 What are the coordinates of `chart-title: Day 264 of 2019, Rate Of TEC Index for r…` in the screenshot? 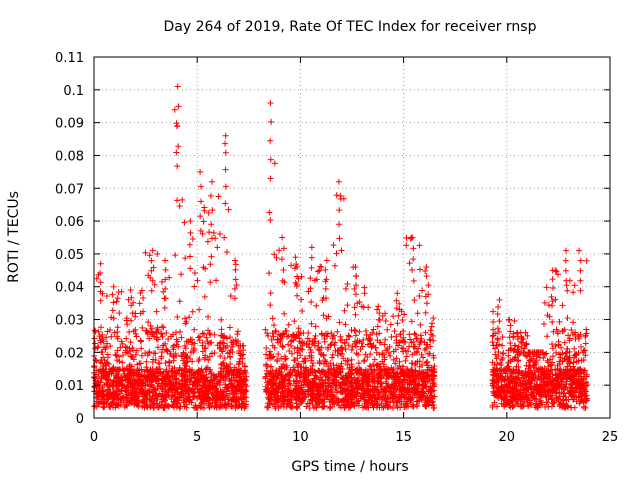 It's located at (350, 27).